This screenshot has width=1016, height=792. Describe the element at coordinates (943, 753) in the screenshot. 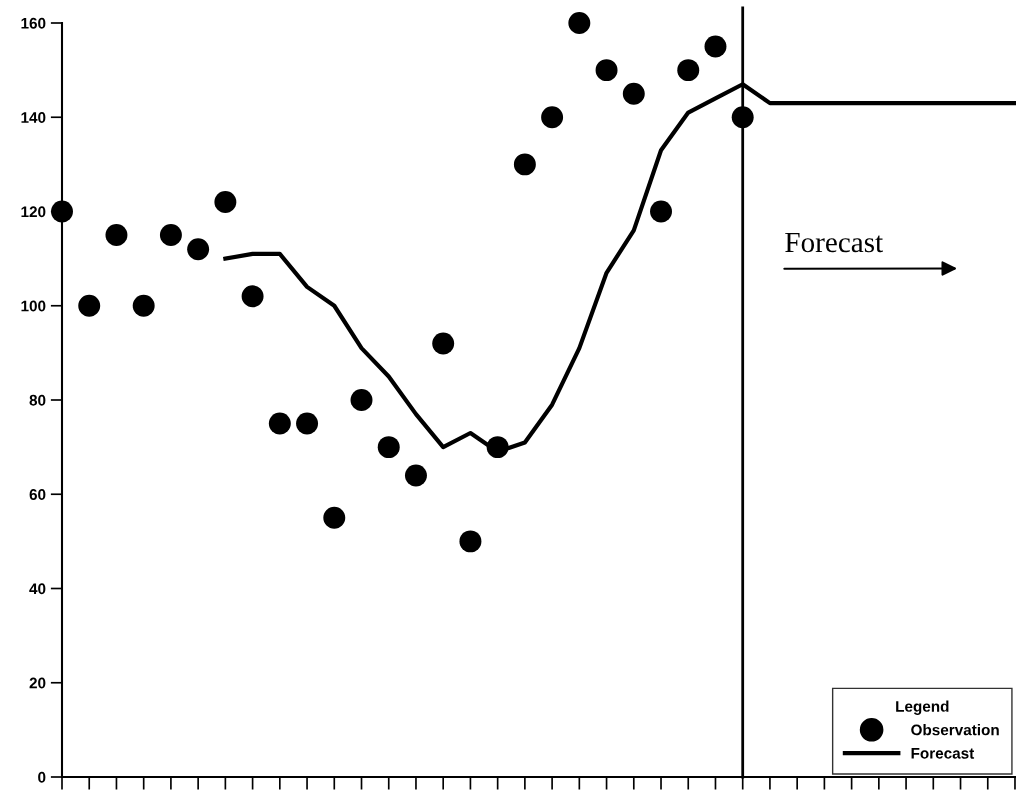

I see `legend-label: Forecast` at that location.